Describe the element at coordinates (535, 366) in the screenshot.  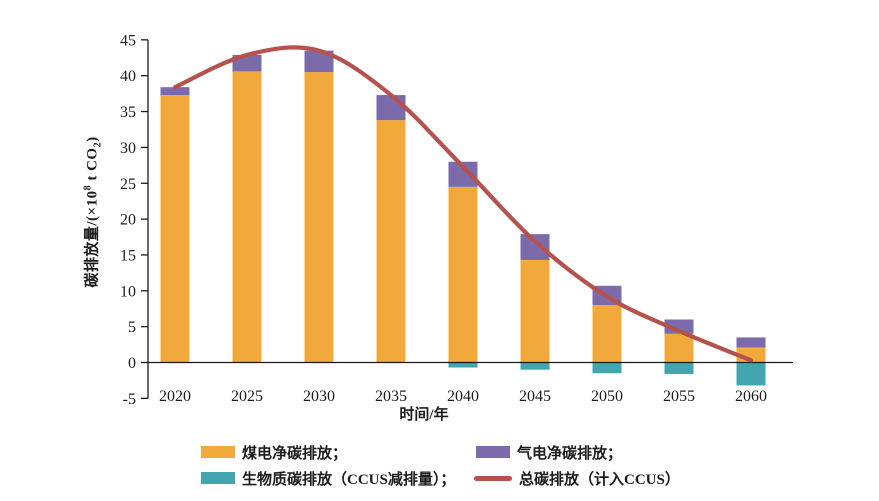
I see `bar-biomass-2045` at that location.